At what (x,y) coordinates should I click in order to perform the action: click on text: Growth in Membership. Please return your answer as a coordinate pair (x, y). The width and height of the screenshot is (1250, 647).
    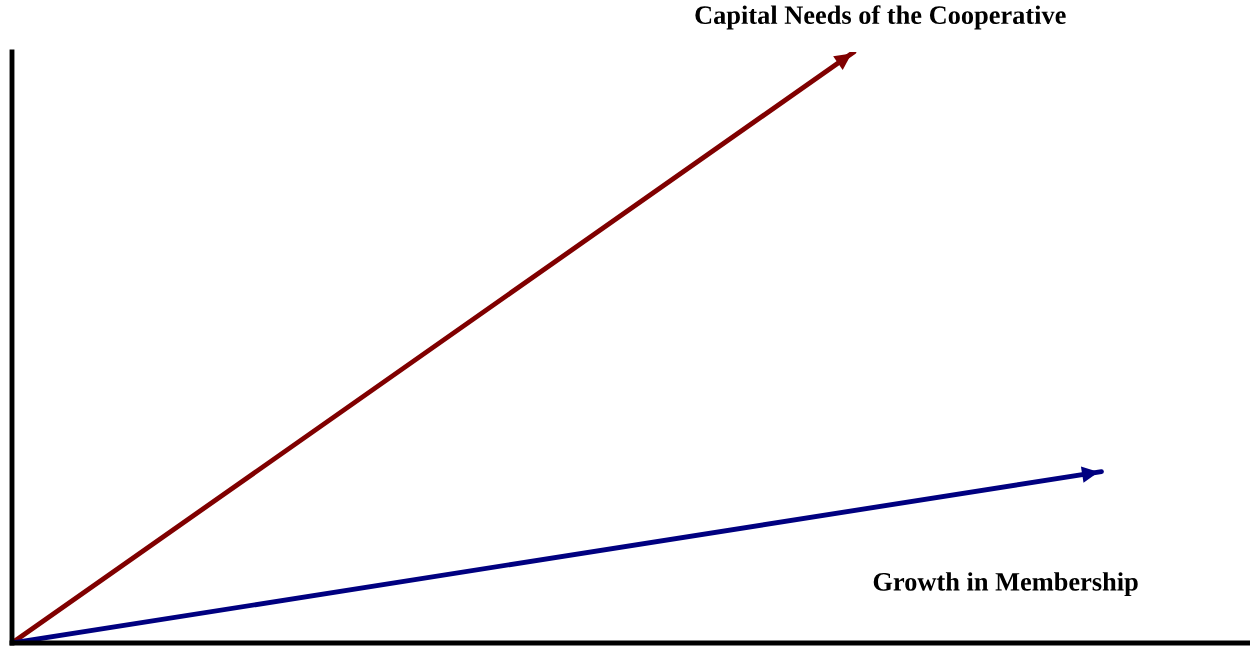
    Looking at the image, I should click on (1005, 584).